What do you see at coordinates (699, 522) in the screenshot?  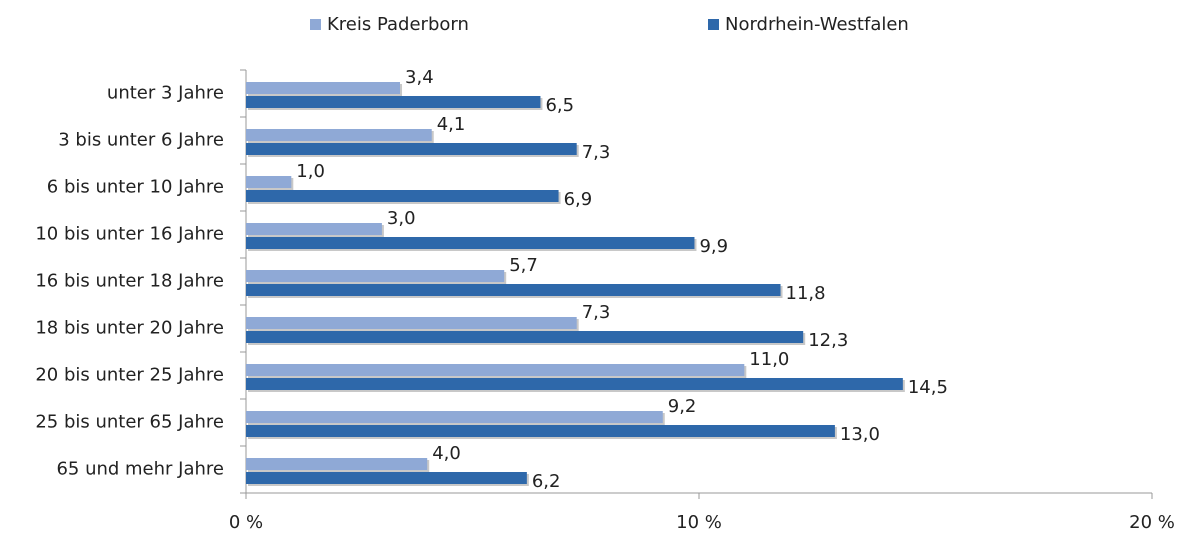 I see `x-tick-label: 10 %` at bounding box center [699, 522].